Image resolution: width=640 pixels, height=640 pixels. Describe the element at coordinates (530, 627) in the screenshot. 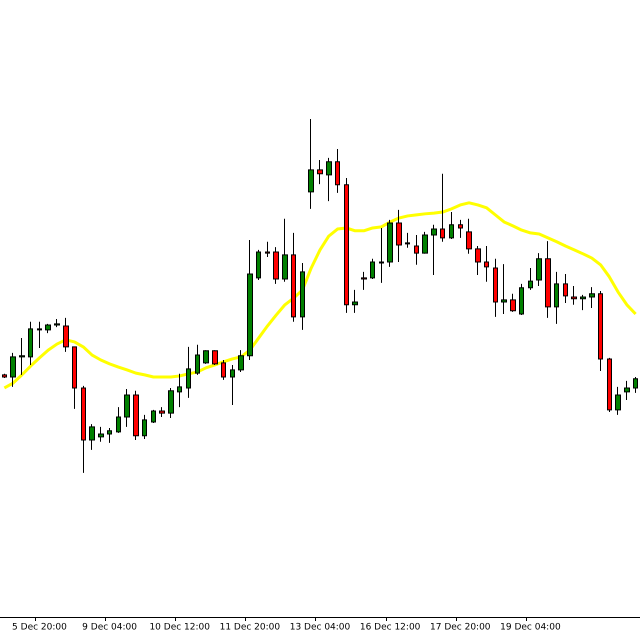

I see `x-tick-label: 19 Dec 04:00` at that location.